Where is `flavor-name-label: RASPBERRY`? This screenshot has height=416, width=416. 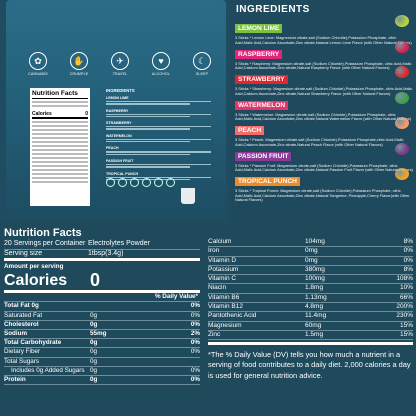
flavor-name-label: RASPBERRY is located at coordinates (259, 54).